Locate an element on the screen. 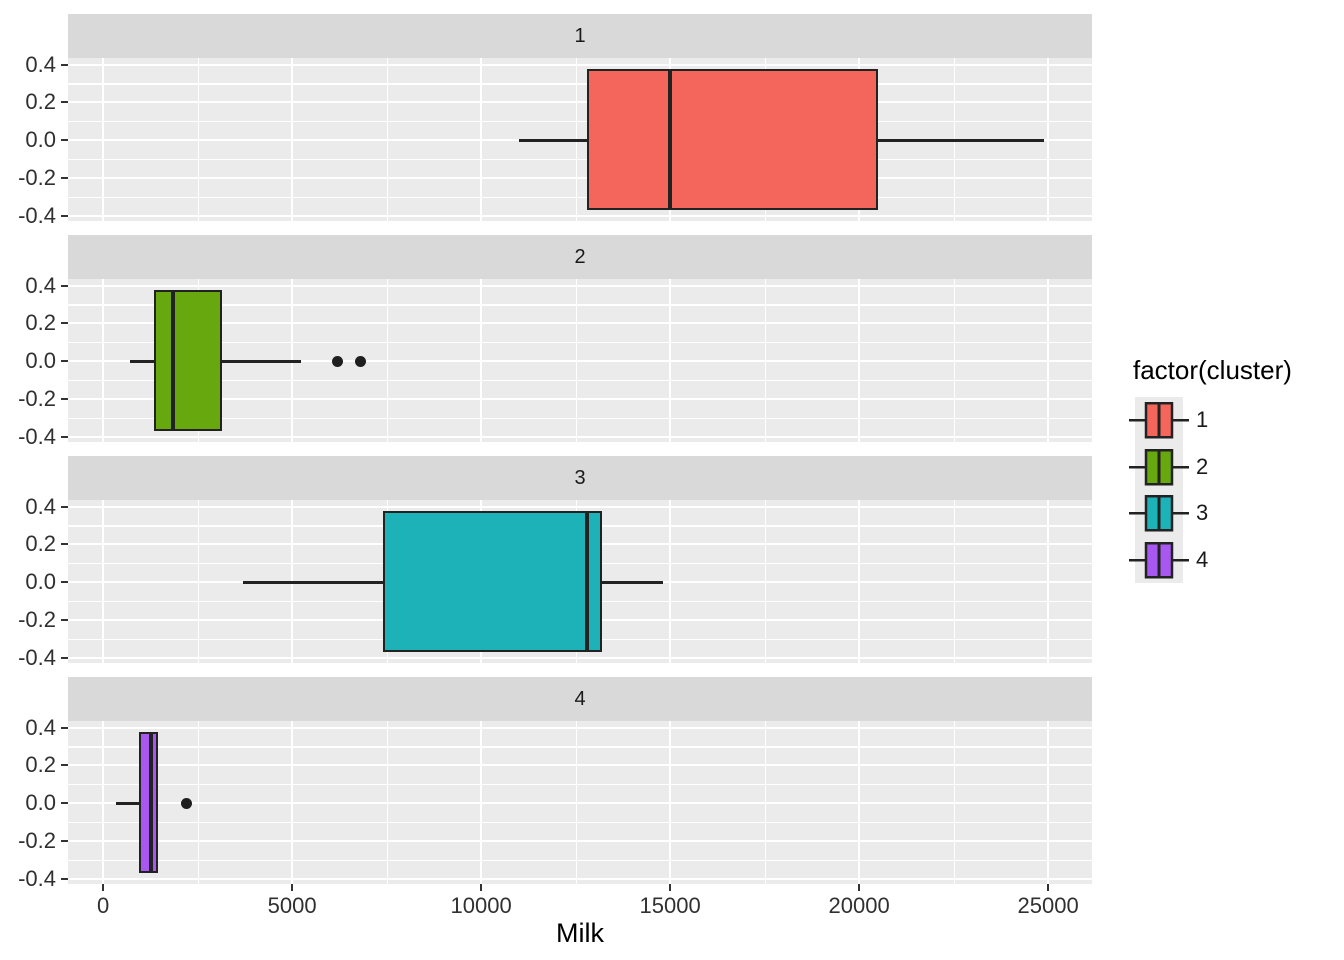  facet-strip-label: 3 is located at coordinates (580, 477).